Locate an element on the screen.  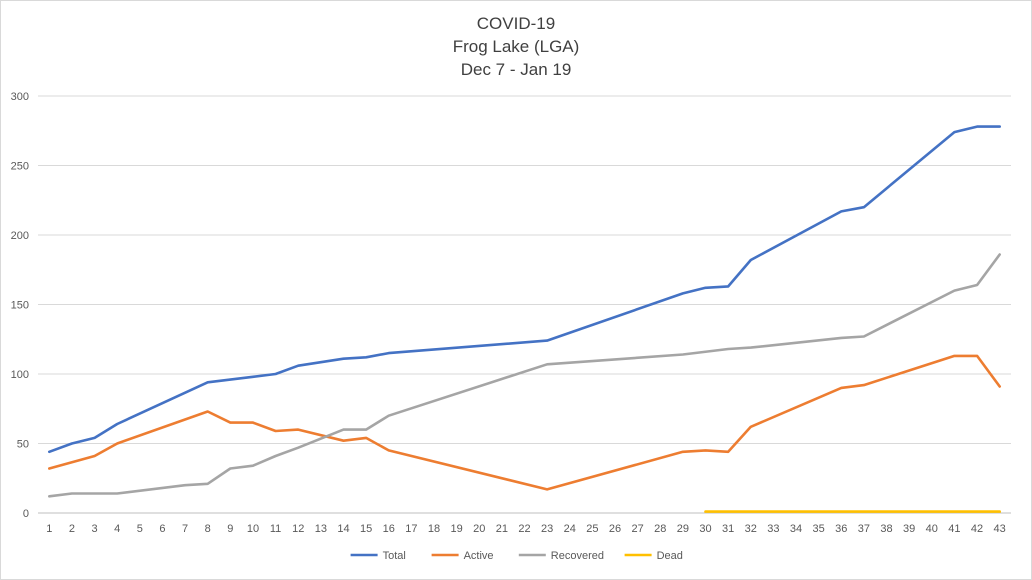
x-tick-label: 22 is located at coordinates (524, 529).